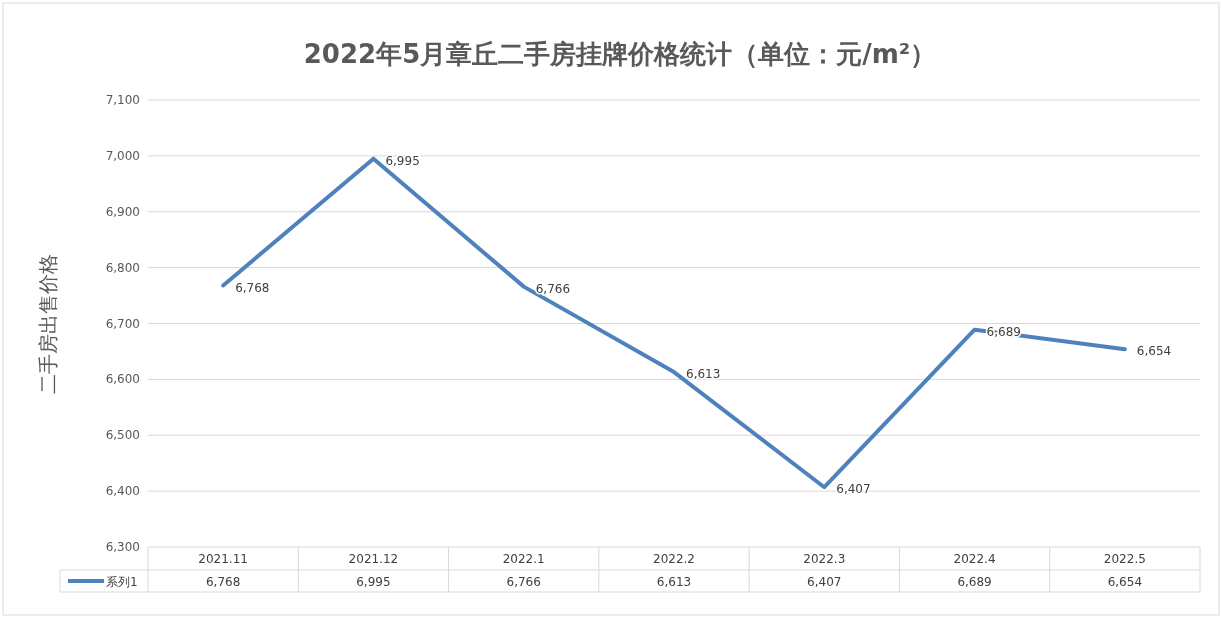 Image resolution: width=1222 pixels, height=620 pixels. Describe the element at coordinates (122, 155) in the screenshot. I see `y-tick-label: 7,000` at that location.